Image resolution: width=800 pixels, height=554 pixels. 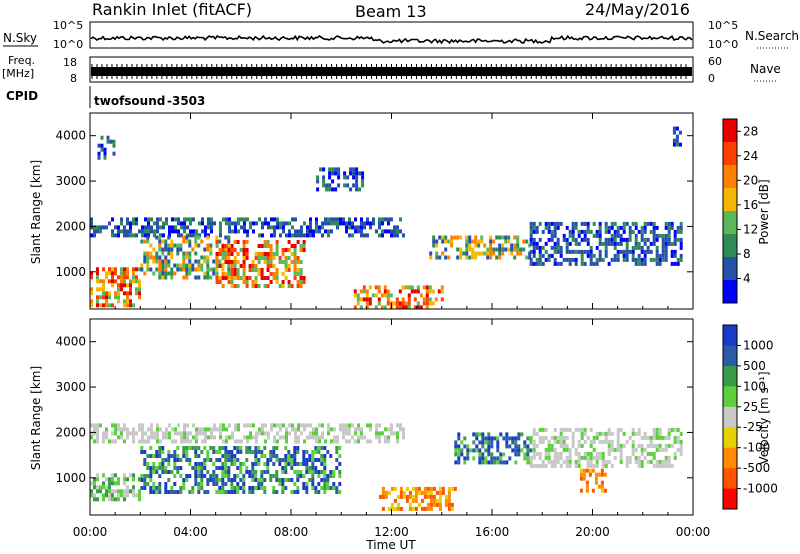 What do you see at coordinates (723, 25) in the screenshot?
I see `nsearch-tick-high: 10^5` at bounding box center [723, 25].